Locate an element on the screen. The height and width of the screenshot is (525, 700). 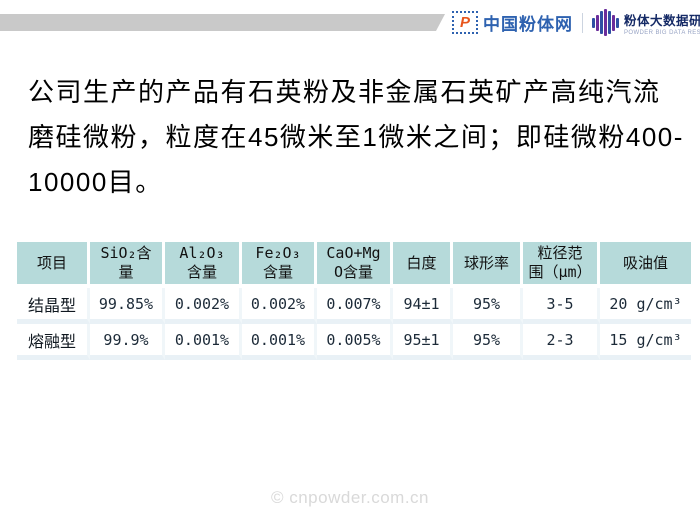
powder-bigdata-text: 粉体大数据研究 POWDER BIG DATA RESEARCH is located at coordinates (662, 23).